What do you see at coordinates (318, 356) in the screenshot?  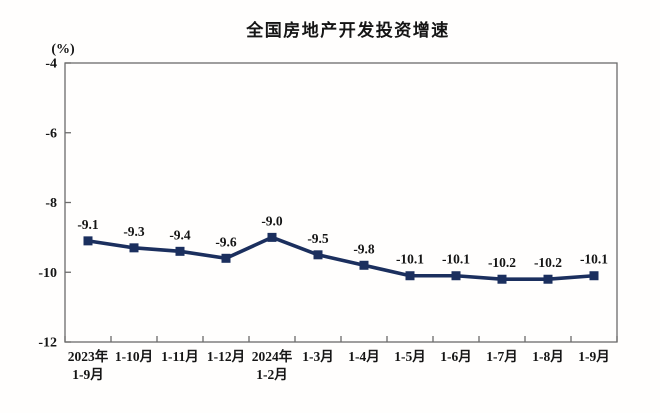 I see `x-axis-category-label: 1-3月` at bounding box center [318, 356].